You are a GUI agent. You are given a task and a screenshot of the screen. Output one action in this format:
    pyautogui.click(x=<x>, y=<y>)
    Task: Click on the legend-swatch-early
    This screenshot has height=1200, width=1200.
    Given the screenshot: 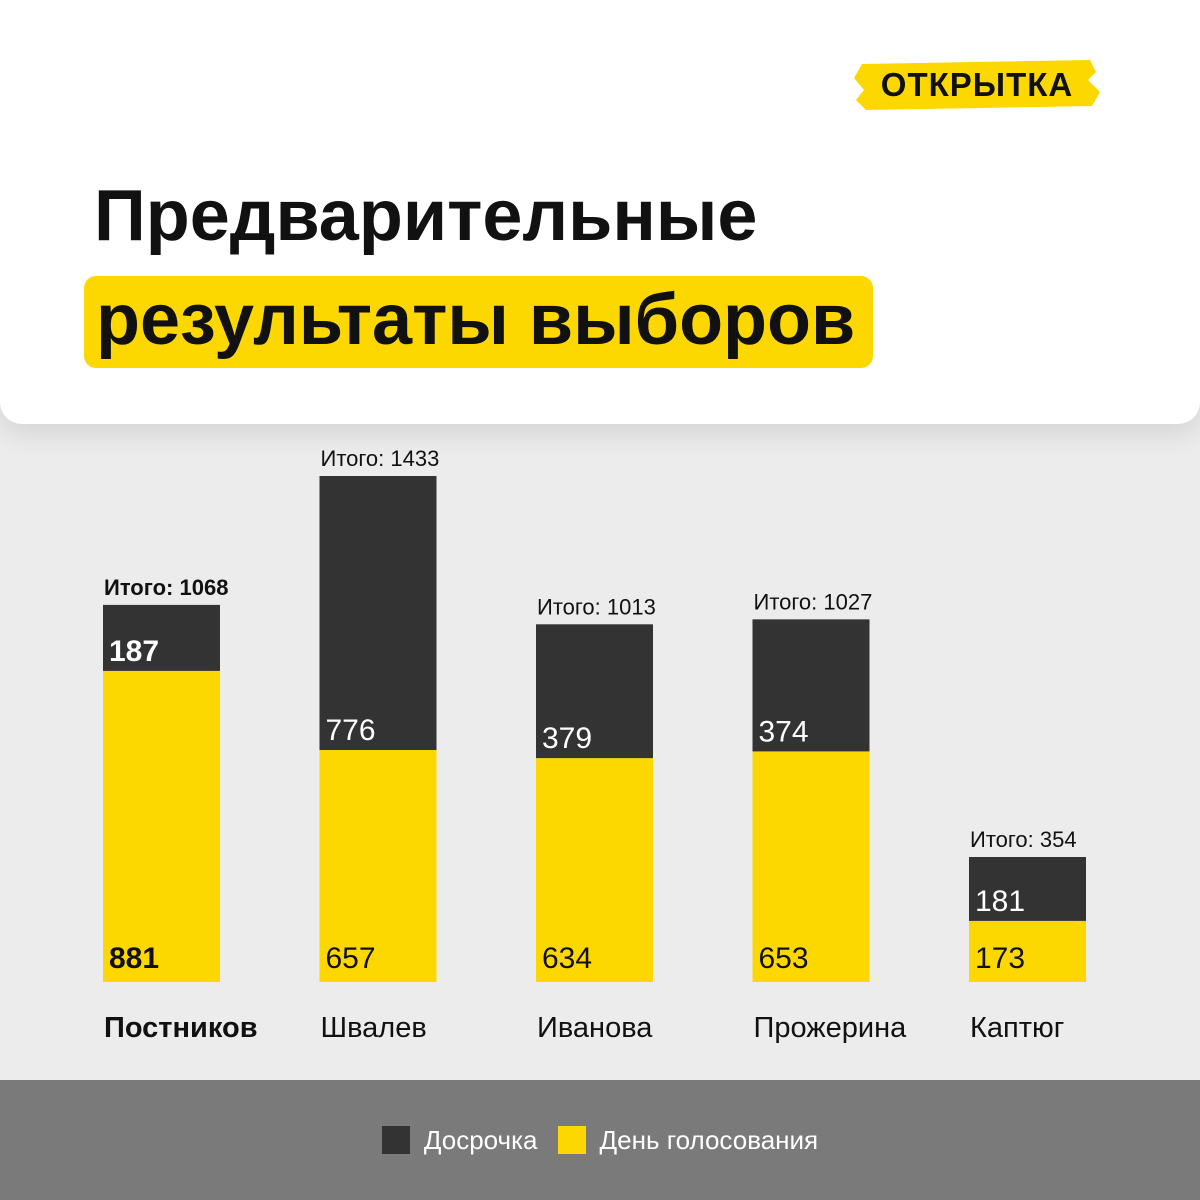 What is the action you would take?
    pyautogui.click(x=395, y=1140)
    